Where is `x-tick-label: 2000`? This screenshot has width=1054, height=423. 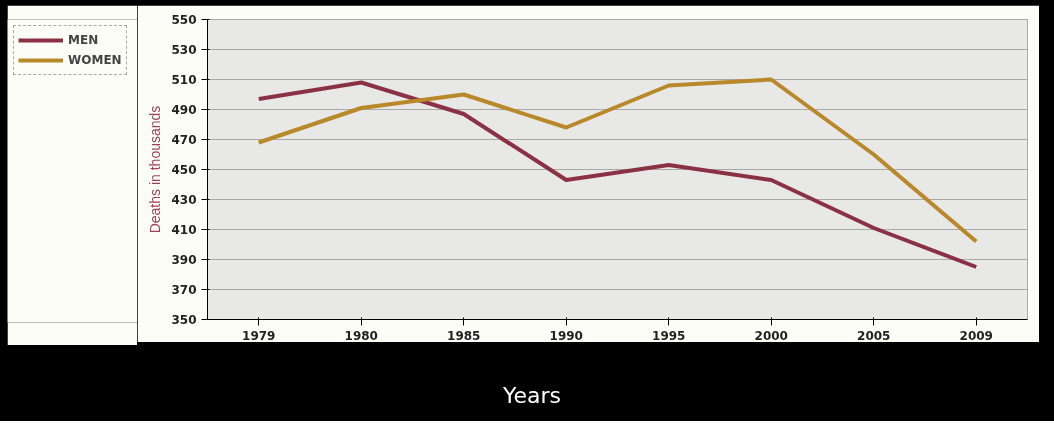
x-tick-label: 2000 is located at coordinates (771, 335).